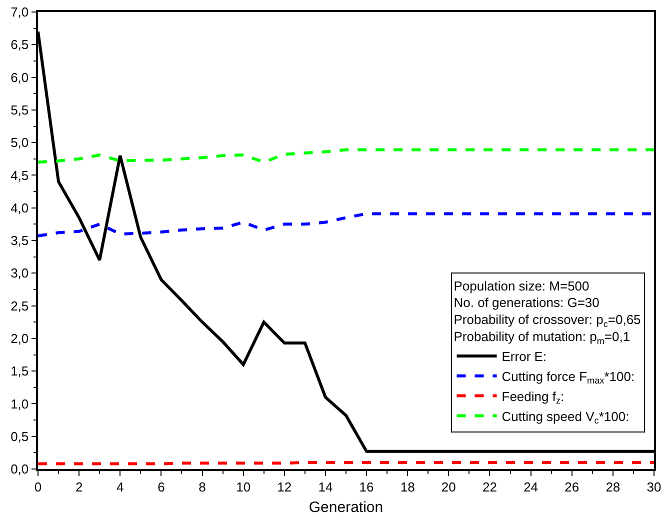 This screenshot has height=523, width=668. Describe the element at coordinates (19, 110) in the screenshot. I see `y-tick-label: 5,5` at that location.